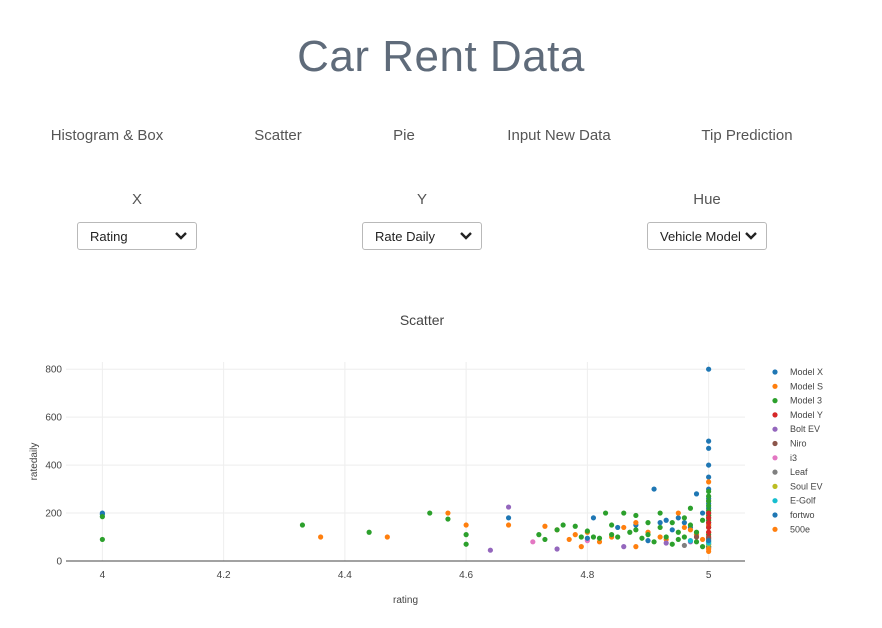  Describe the element at coordinates (806, 415) in the screenshot. I see `legend-entry: Model Y` at that location.